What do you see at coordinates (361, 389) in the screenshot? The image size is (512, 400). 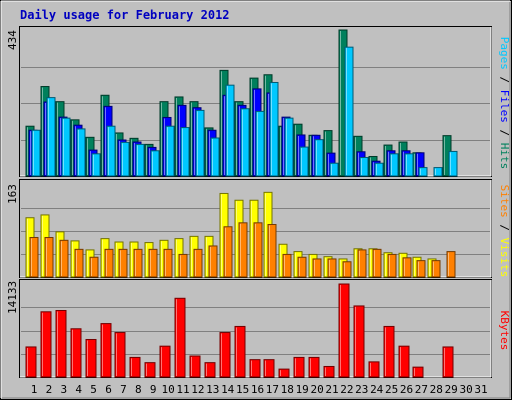 I see `x-tick-day-23: 23` at bounding box center [361, 389].